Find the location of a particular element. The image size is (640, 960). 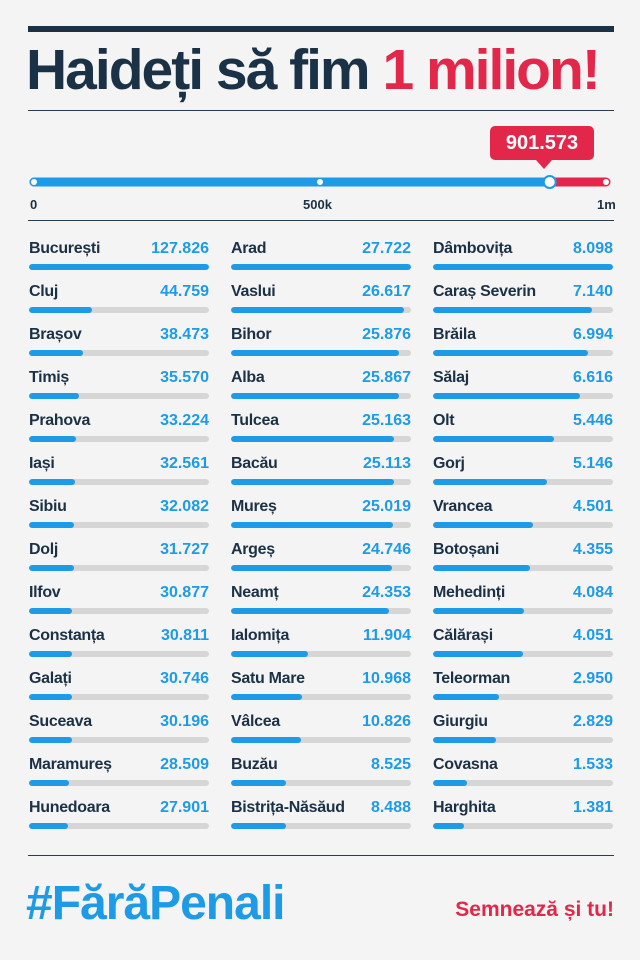

county-row: Suceava 30.196 is located at coordinates (119, 730).